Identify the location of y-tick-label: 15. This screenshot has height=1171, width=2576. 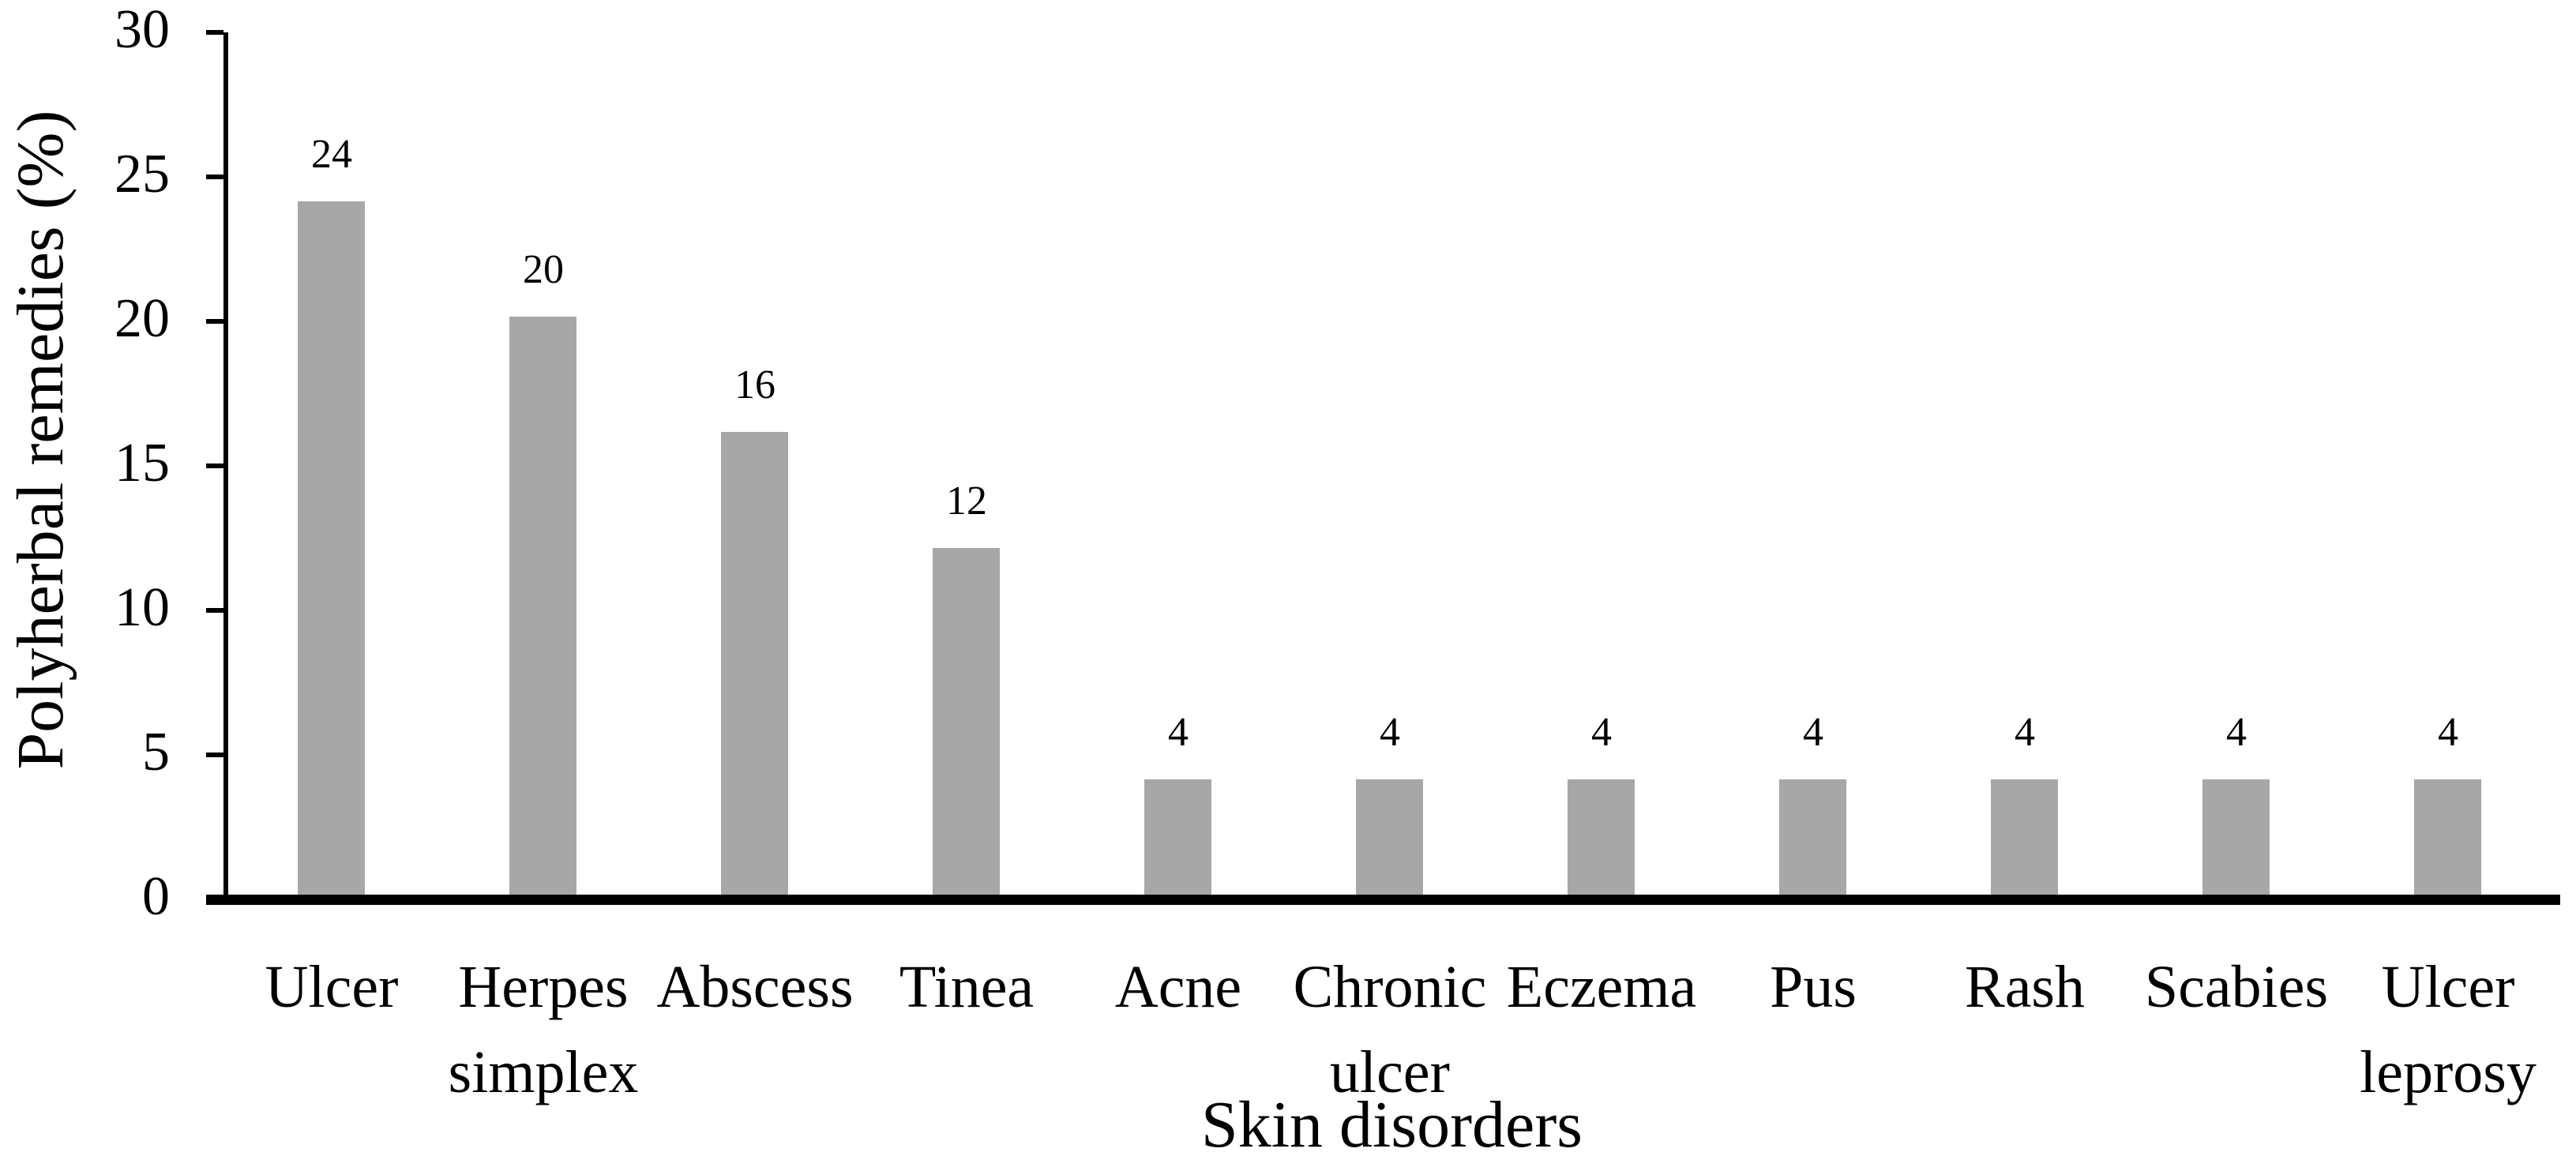
(142, 464).